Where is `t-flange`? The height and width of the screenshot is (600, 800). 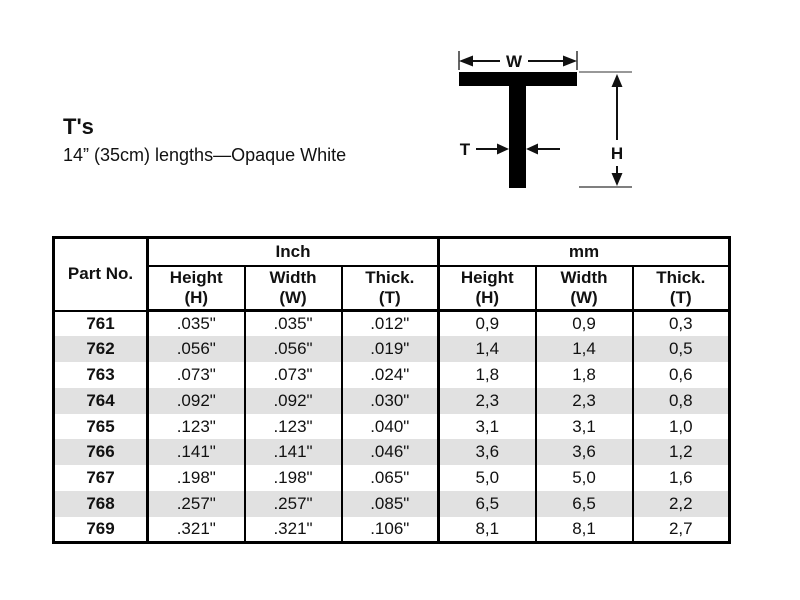 t-flange is located at coordinates (518, 79).